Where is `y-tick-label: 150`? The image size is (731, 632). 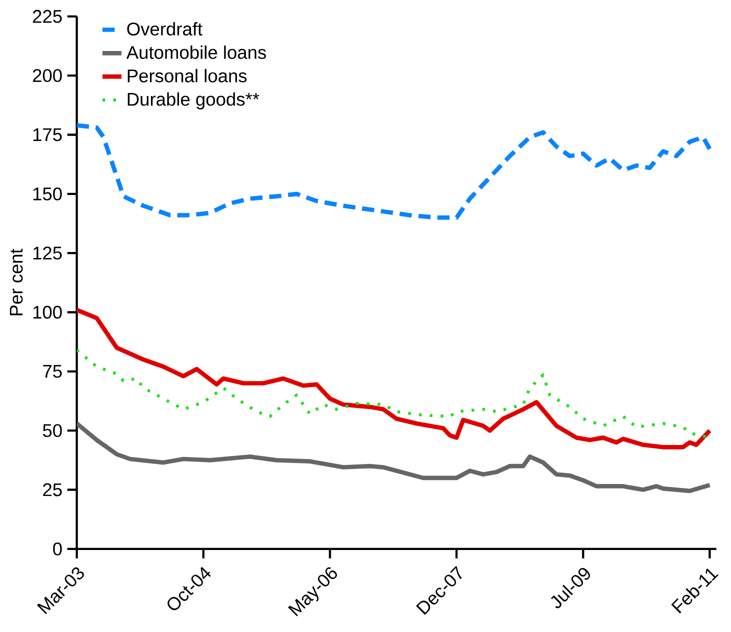 y-tick-label: 150 is located at coordinates (47, 194).